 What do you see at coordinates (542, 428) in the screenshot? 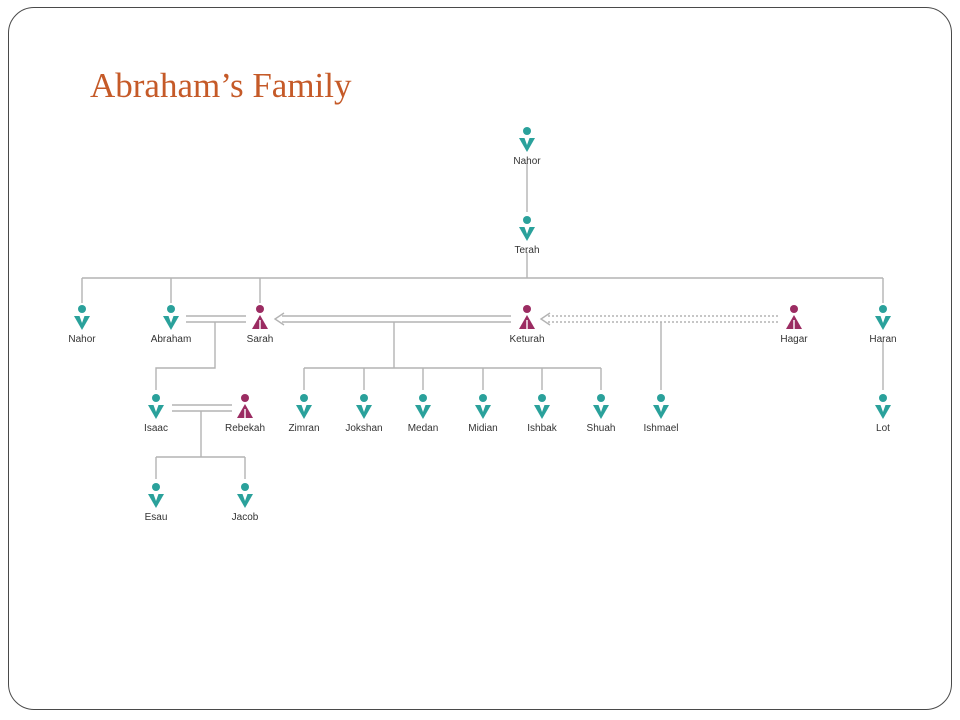
I see `person-name-label: Ishbak` at bounding box center [542, 428].